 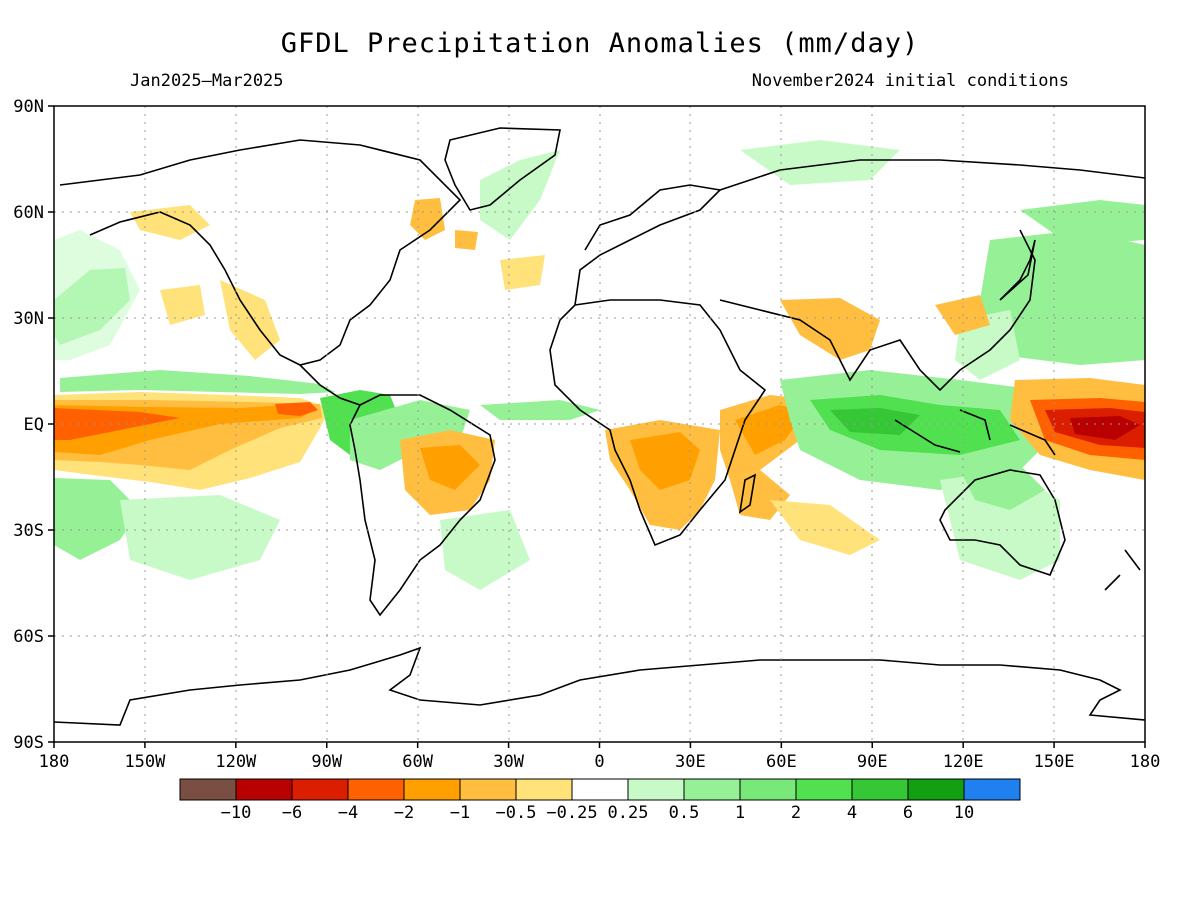 What do you see at coordinates (28, 743) in the screenshot?
I see `lat-tick-label: 90S` at bounding box center [28, 743].